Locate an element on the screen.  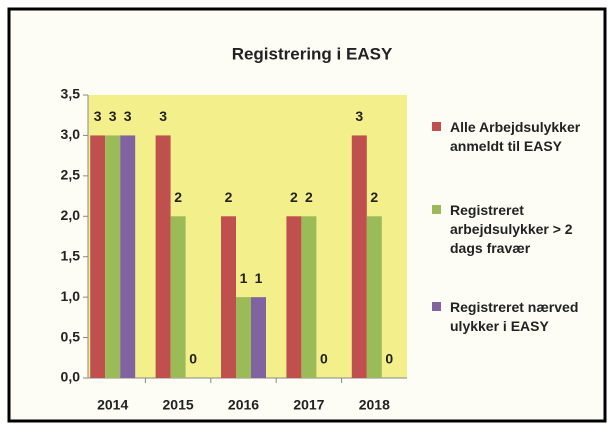
chart-title: Registrering i EASY is located at coordinates (312, 53).